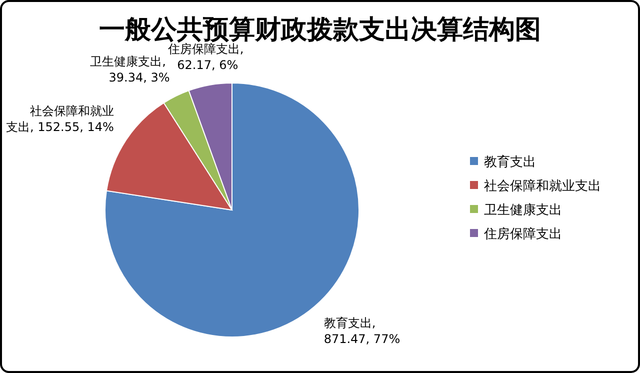 The height and width of the screenshot is (373, 640). I want to click on legend-label: 社会保障和就业支出, so click(542, 186).